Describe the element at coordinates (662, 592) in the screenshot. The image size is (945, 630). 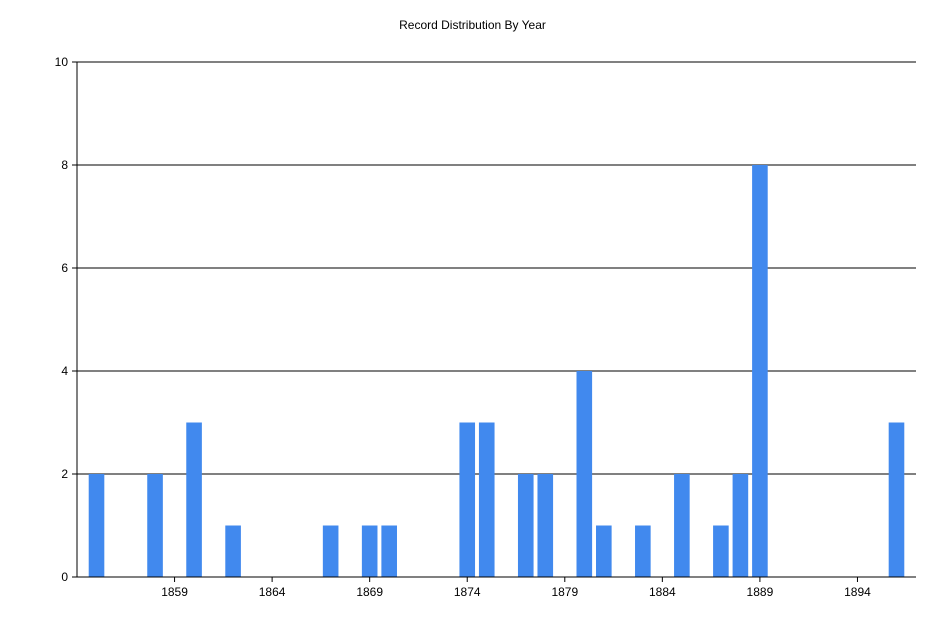
I see `x-tick-label: 1884` at that location.